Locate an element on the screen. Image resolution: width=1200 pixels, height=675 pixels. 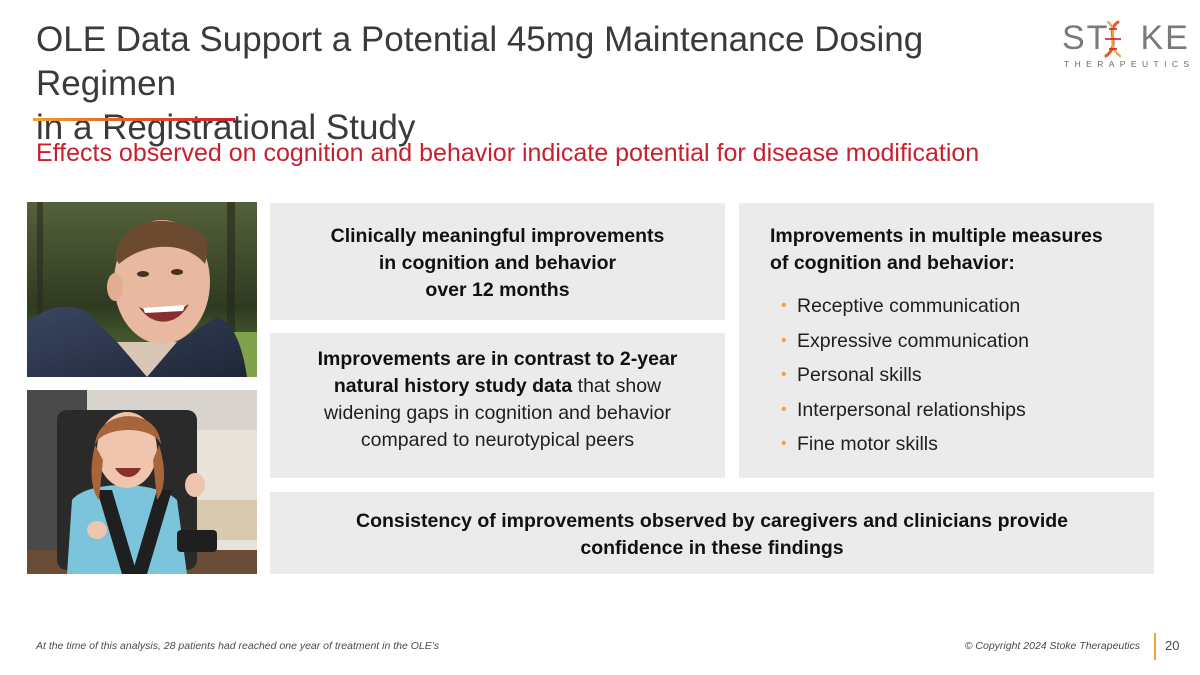
bullet-item-text: Interpersonal relationships is located at coordinates (911, 409).